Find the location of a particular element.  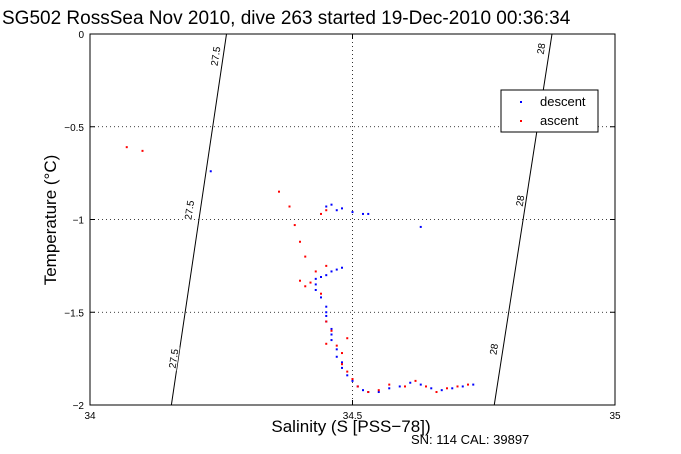

ascent-legend-label: ascent is located at coordinates (559, 120).